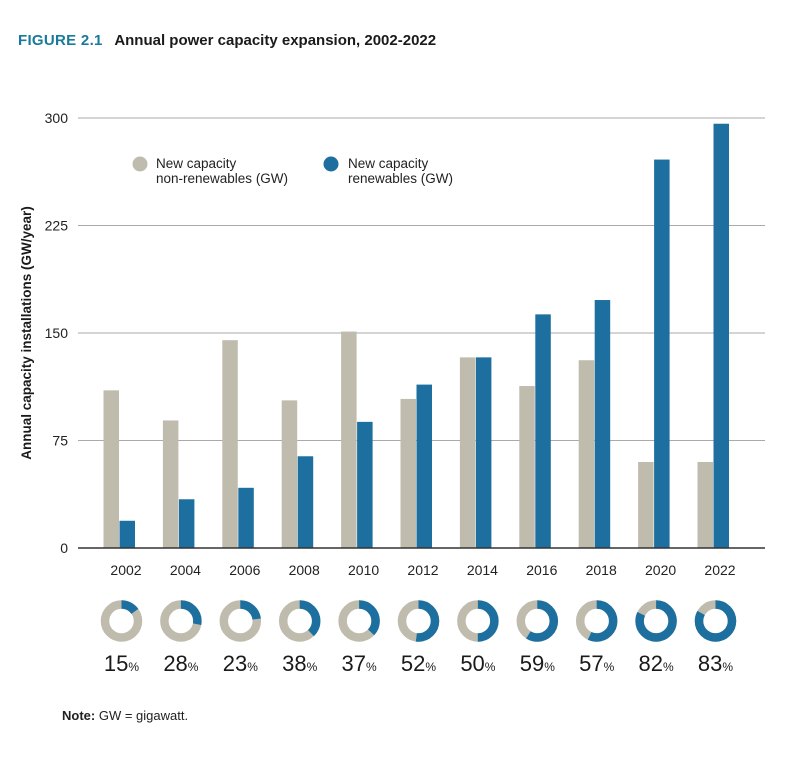 The width and height of the screenshot is (787, 757). Describe the element at coordinates (185, 570) in the screenshot. I see `x-tick-label: 2004` at that location.